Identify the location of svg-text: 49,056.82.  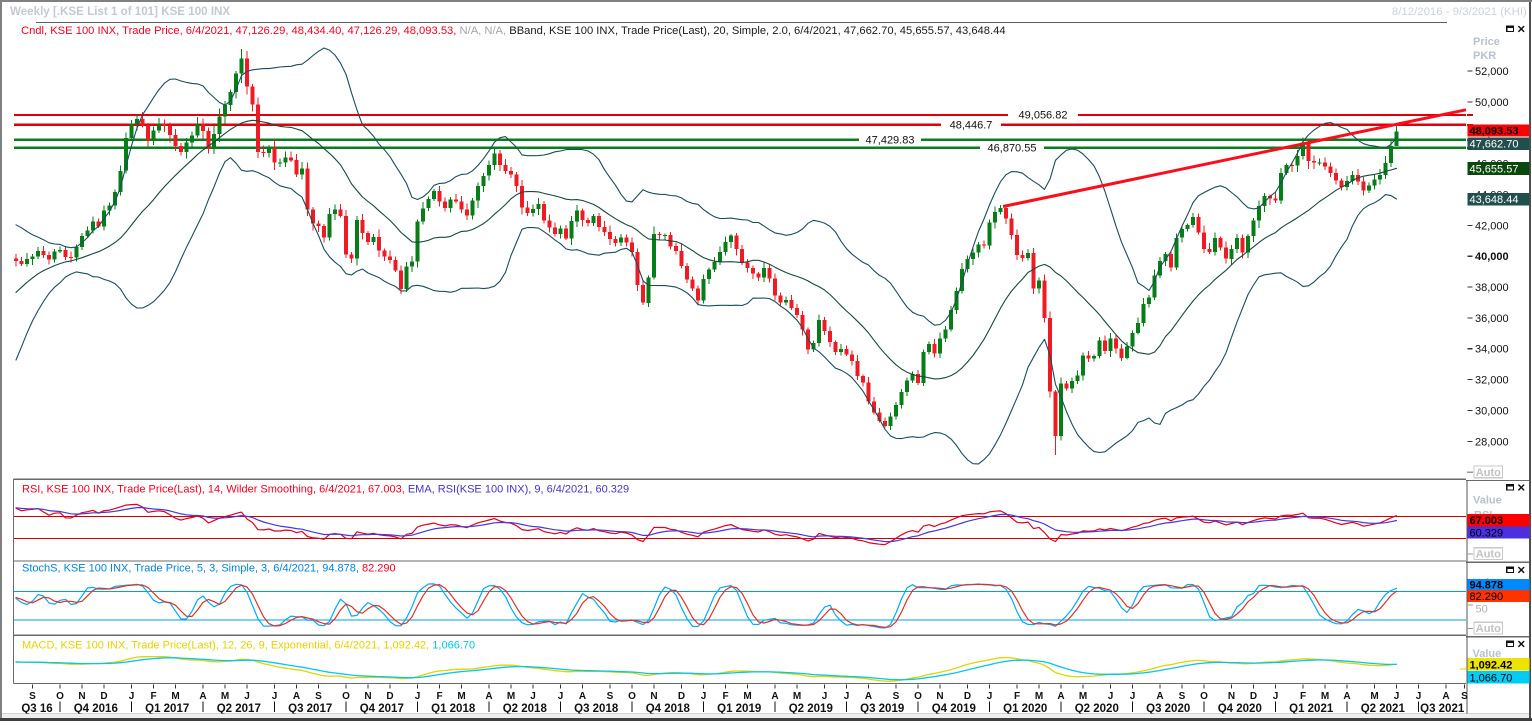
(1043, 116).